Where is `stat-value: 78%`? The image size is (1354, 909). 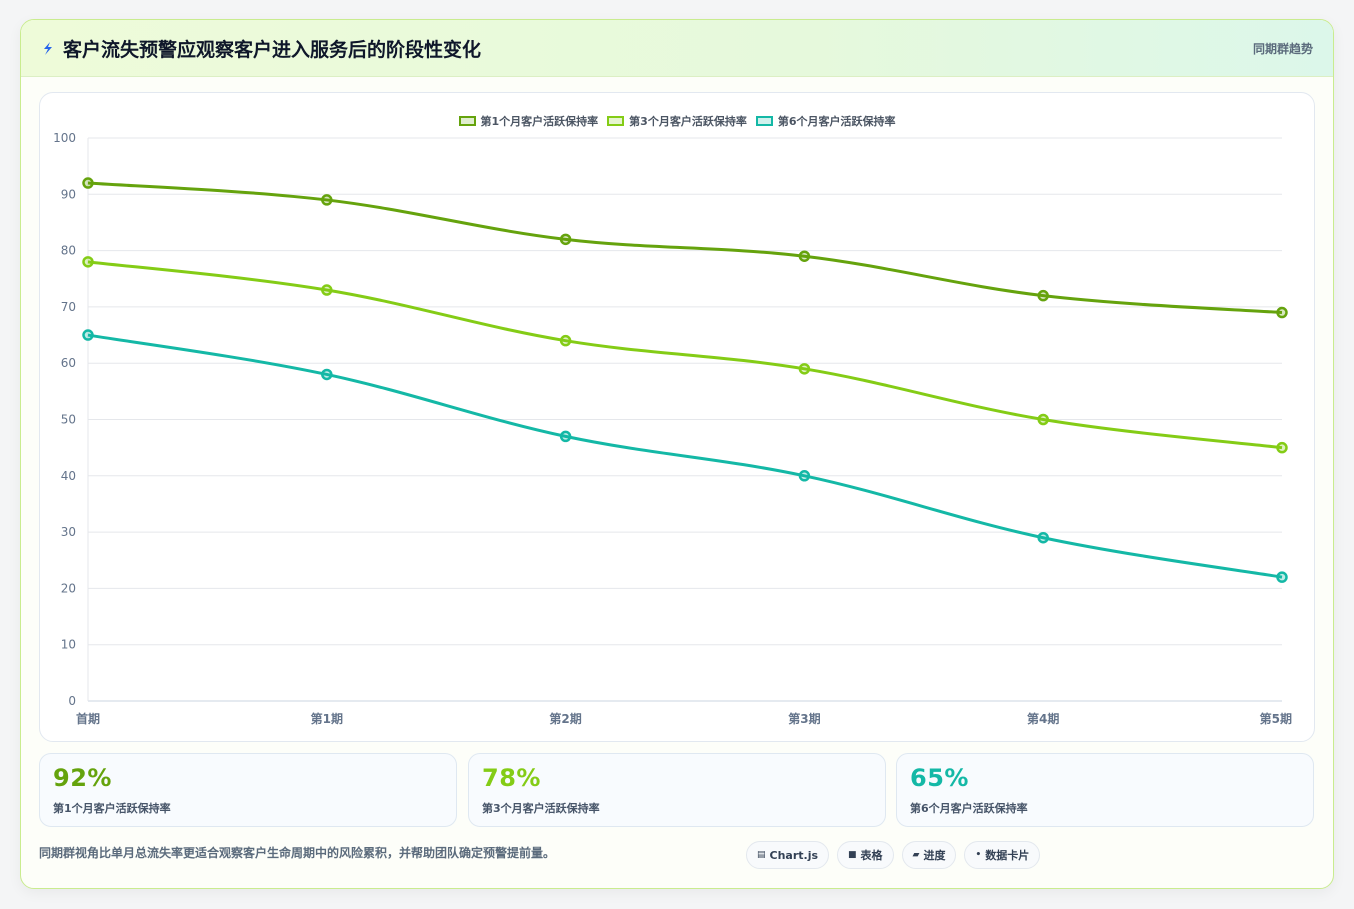 stat-value: 78% is located at coordinates (511, 778).